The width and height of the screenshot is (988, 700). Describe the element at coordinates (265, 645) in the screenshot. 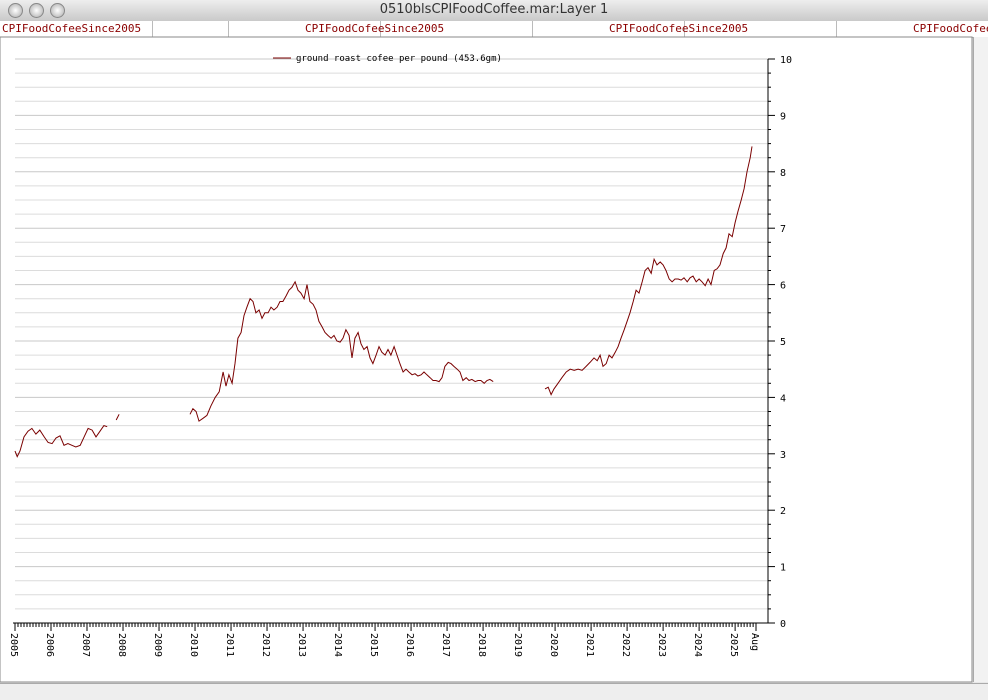

I see `x-tick-label: 2012` at that location.